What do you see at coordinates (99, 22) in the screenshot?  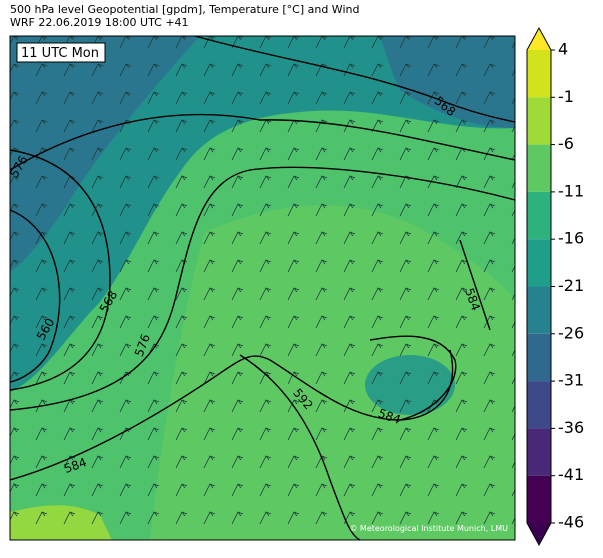 I see `subtitle: WRF 22.06.2019 18:00 UTC +41` at bounding box center [99, 22].